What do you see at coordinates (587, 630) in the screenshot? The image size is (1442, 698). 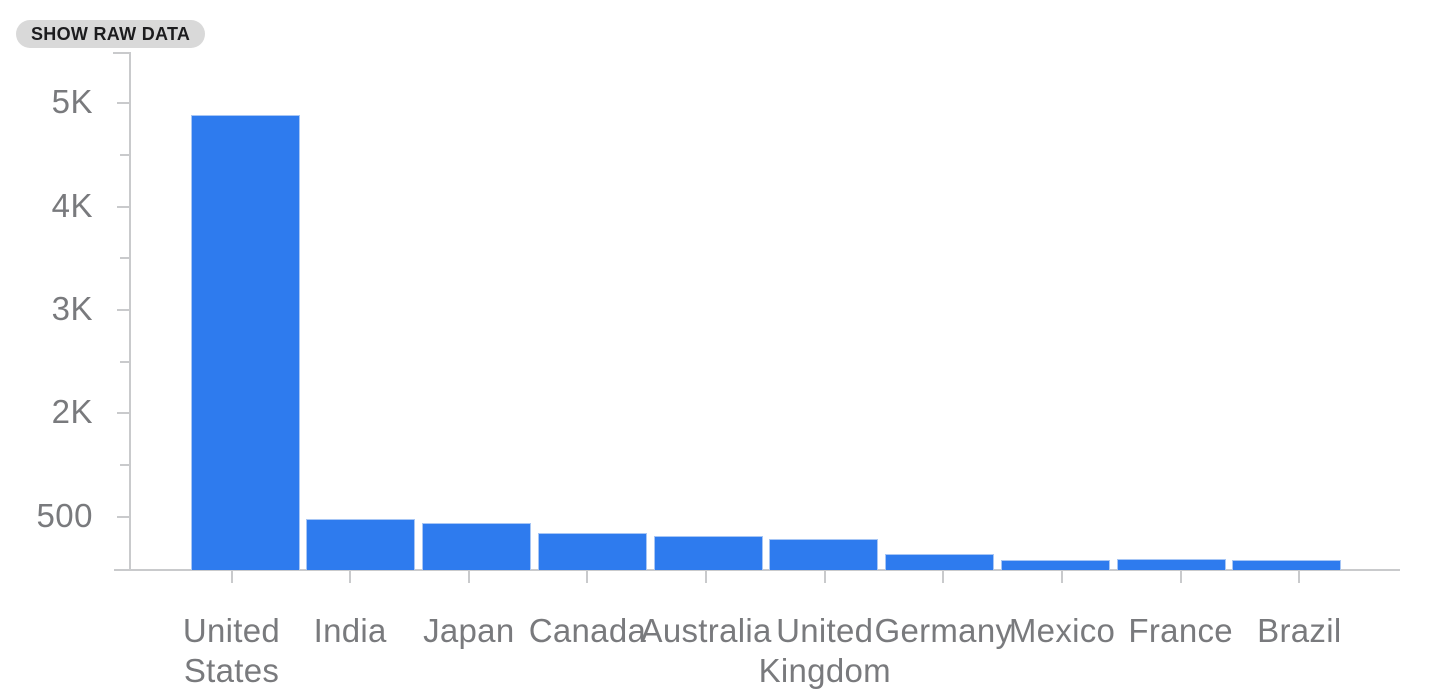 I see `x-axis-label-canada: Canada` at bounding box center [587, 630].